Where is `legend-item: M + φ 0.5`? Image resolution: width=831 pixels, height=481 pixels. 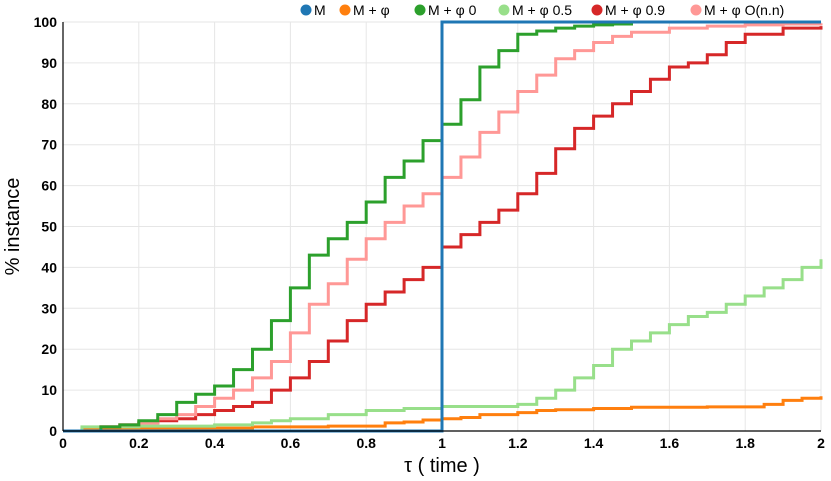
legend-item: M + φ 0.5 is located at coordinates (535, 10).